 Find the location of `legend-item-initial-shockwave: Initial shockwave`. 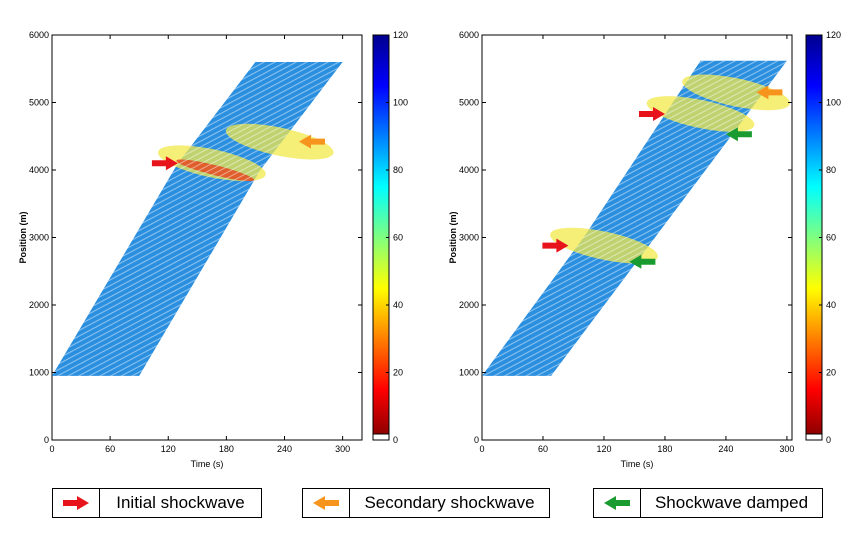

legend-item-initial-shockwave: Initial shockwave is located at coordinates (157, 503).